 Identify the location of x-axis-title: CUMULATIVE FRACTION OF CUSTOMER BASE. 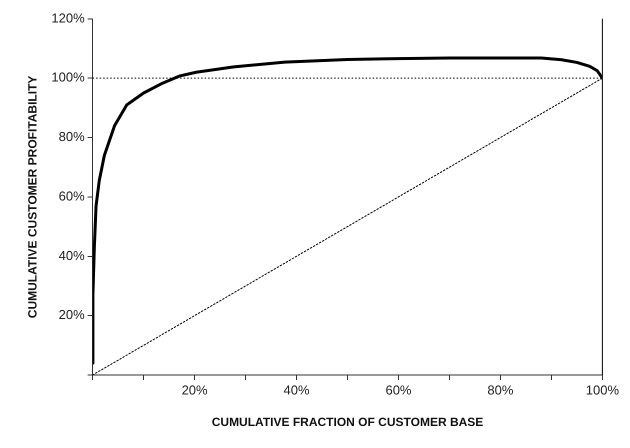
(348, 422).